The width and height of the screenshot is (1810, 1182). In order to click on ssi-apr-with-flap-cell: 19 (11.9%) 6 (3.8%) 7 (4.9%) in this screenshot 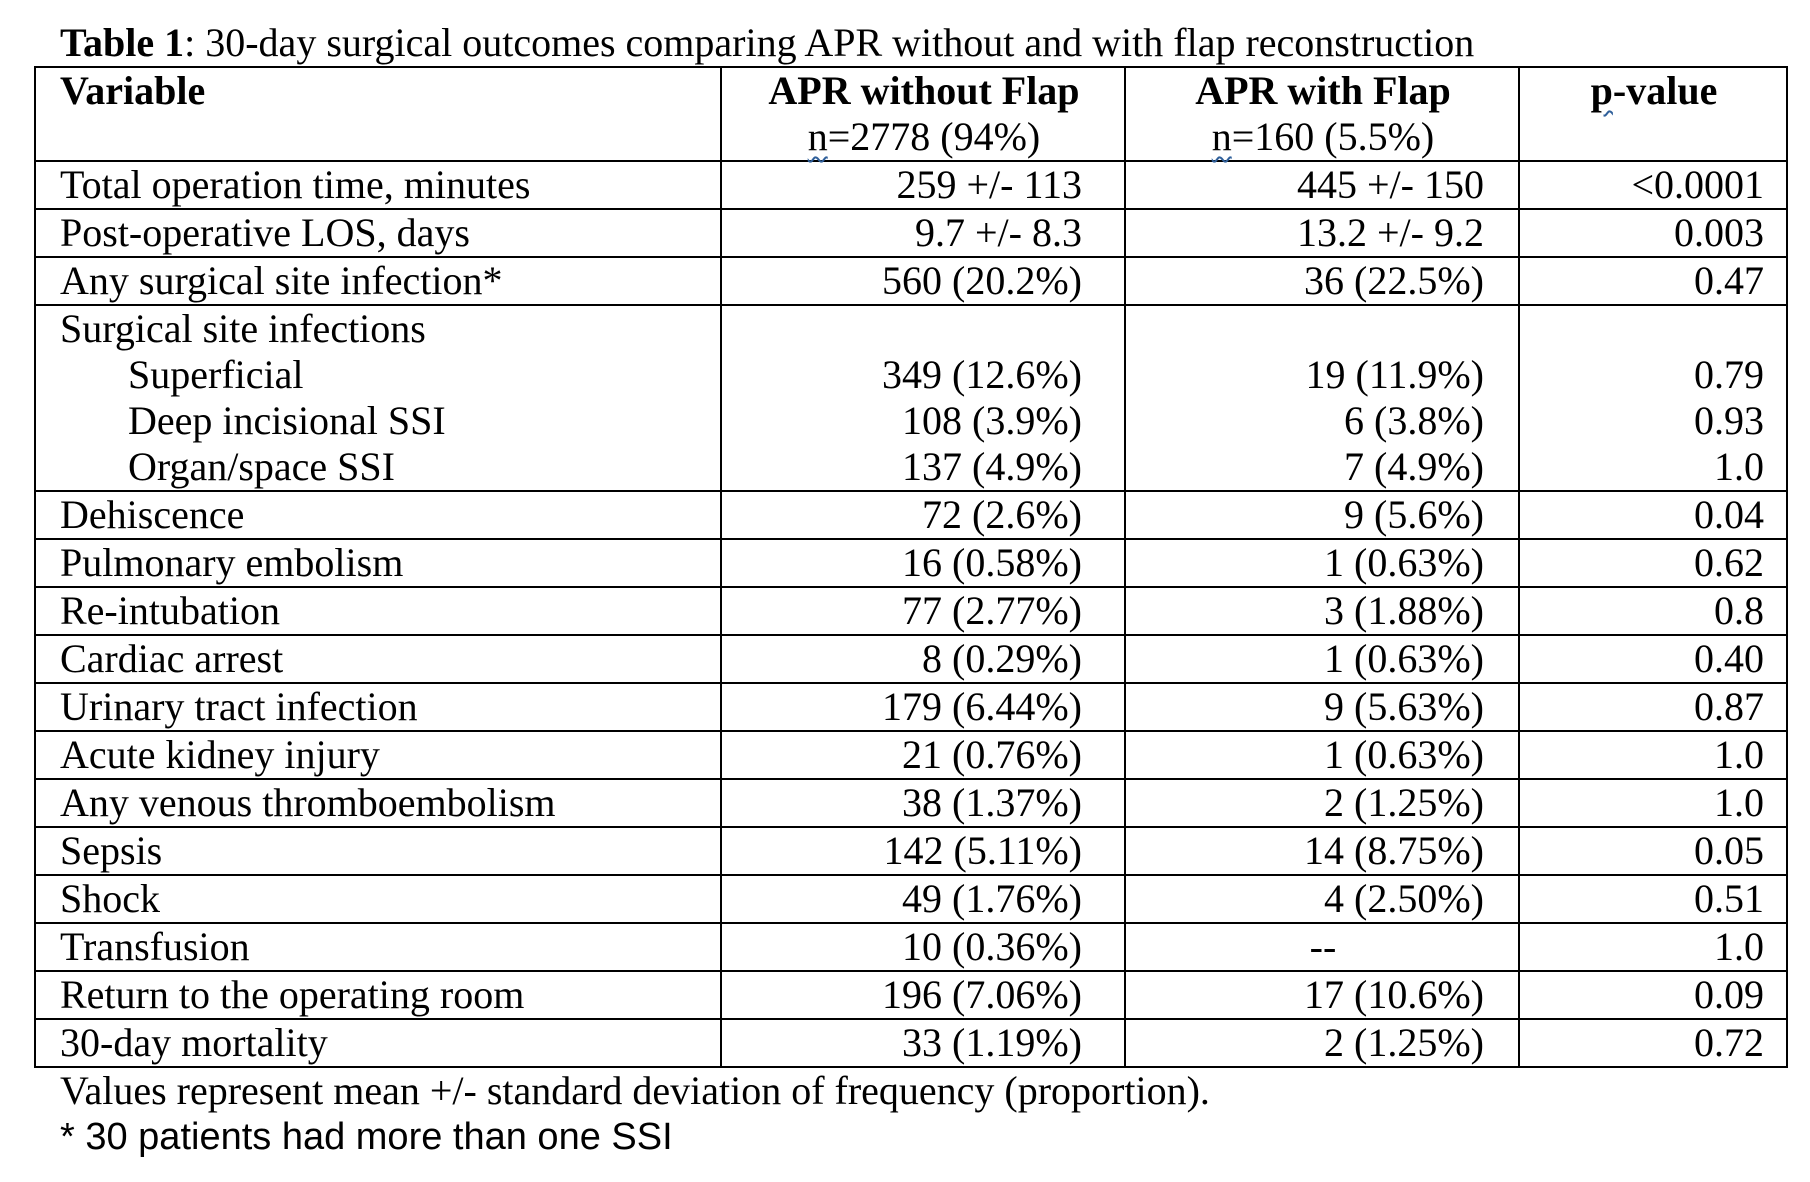, I will do `click(1322, 398)`.